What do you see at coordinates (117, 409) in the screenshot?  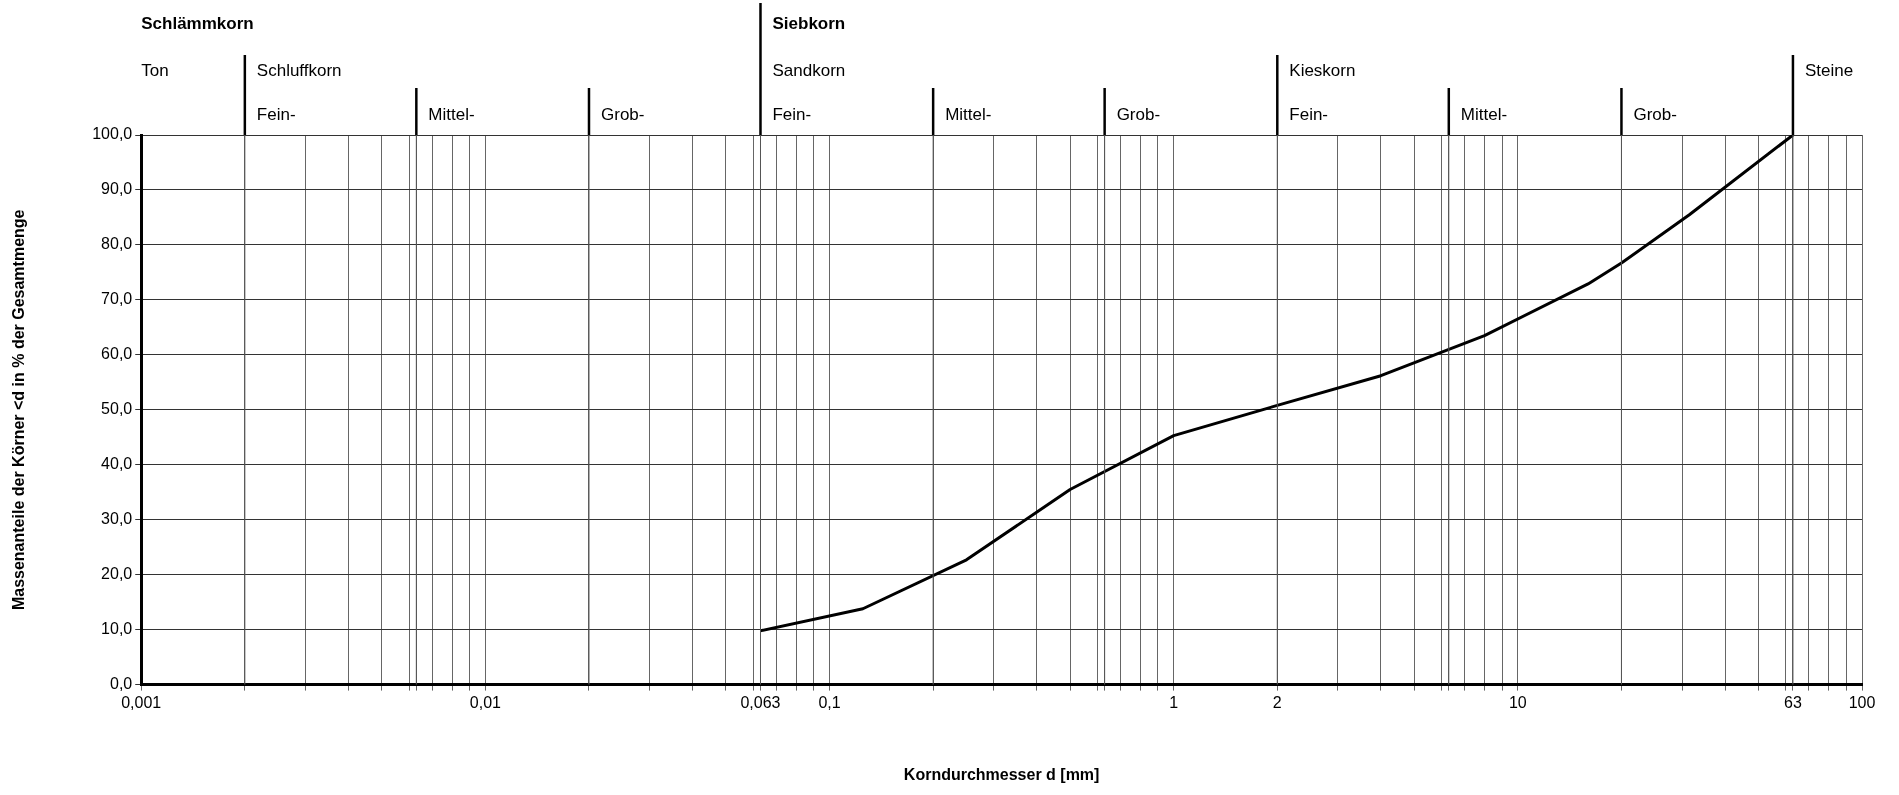 I see `y-tick-label: 50,0` at bounding box center [117, 409].